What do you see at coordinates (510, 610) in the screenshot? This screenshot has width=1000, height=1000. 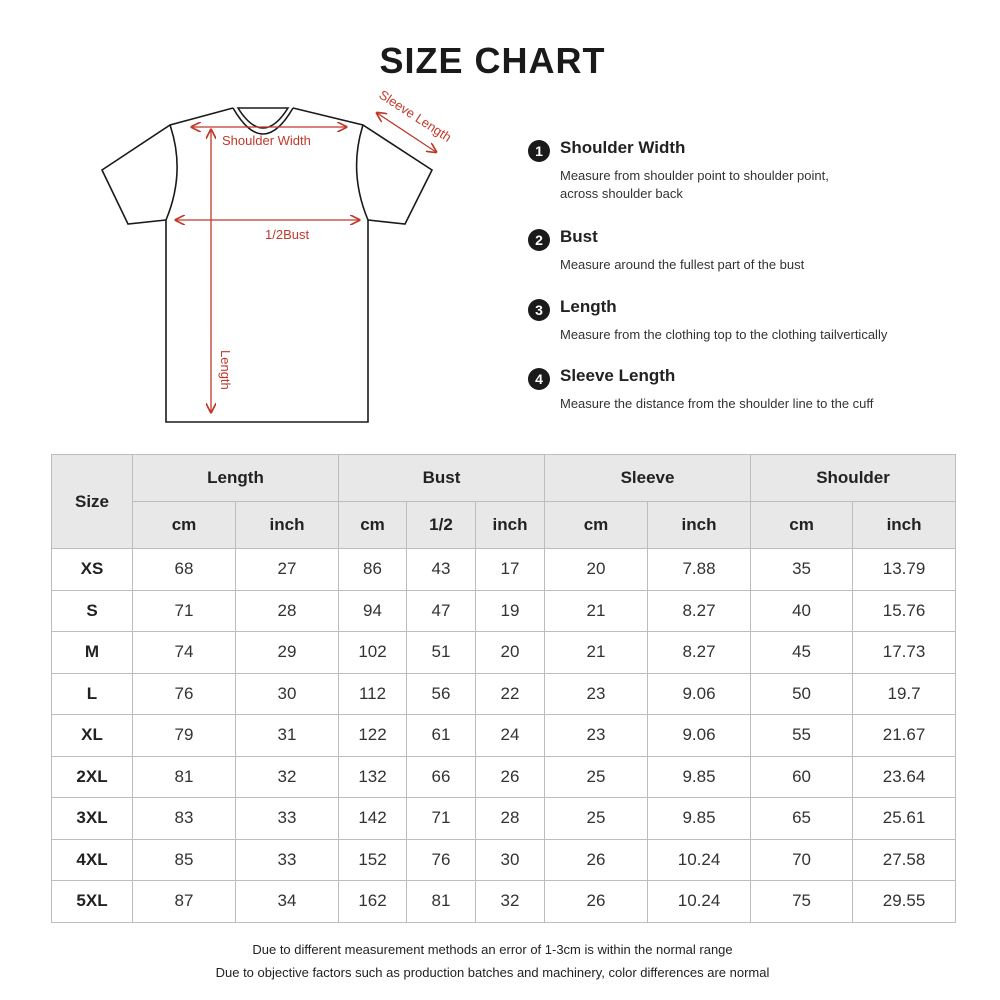 I see `value-cell: 19` at bounding box center [510, 610].